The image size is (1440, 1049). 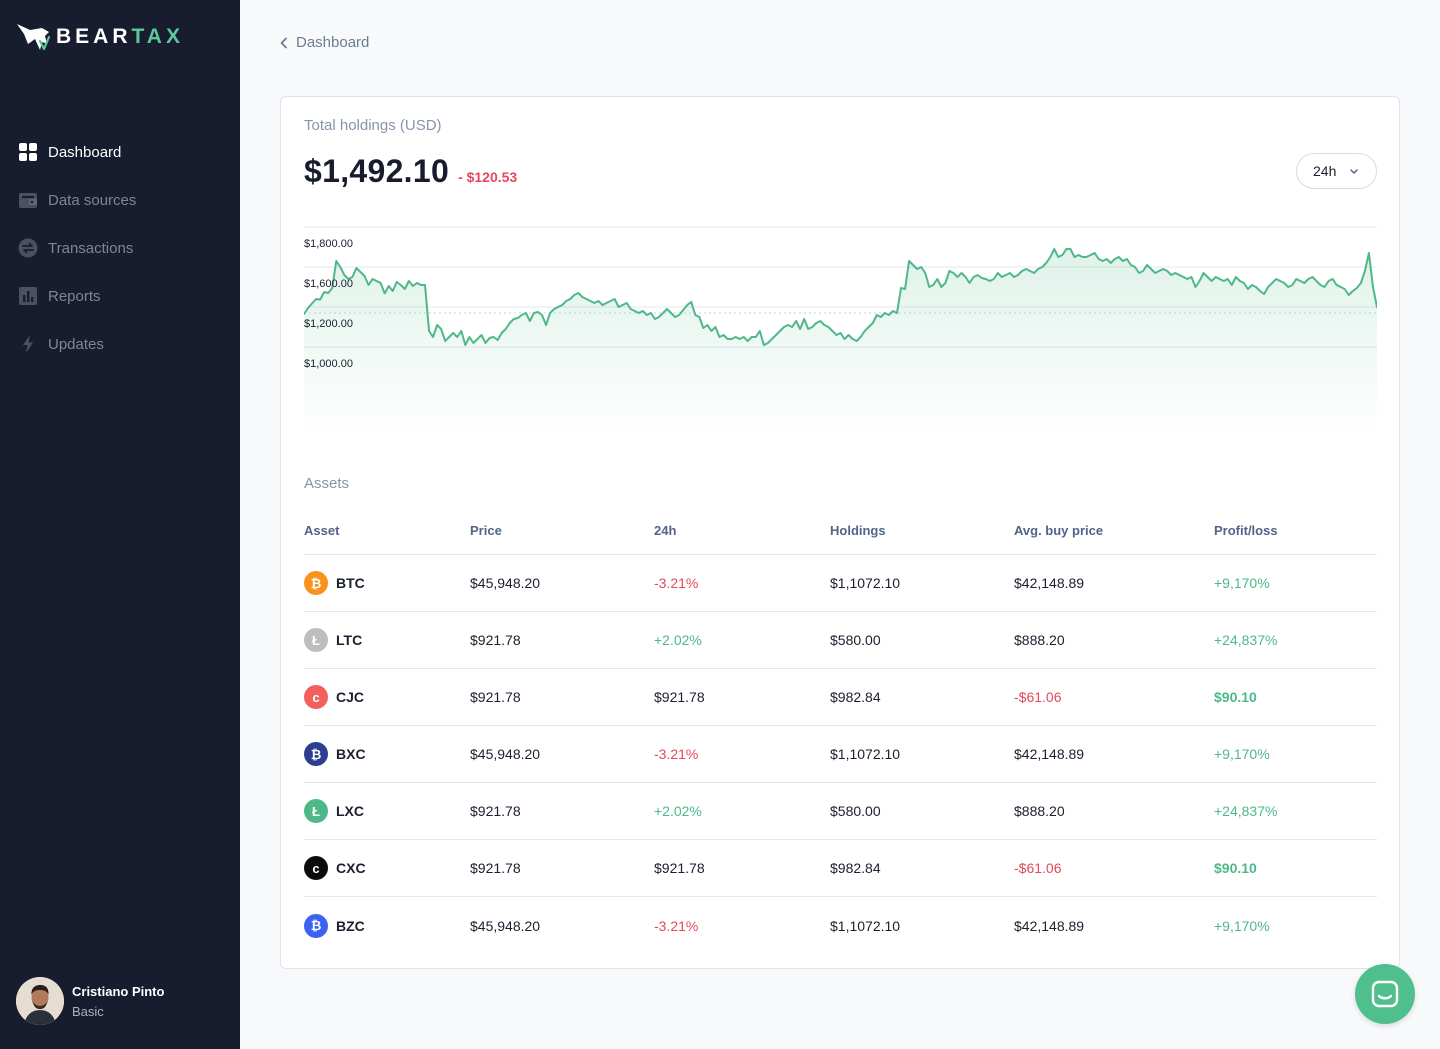 I want to click on logo-wordmark: BEARTAX, so click(x=120, y=36).